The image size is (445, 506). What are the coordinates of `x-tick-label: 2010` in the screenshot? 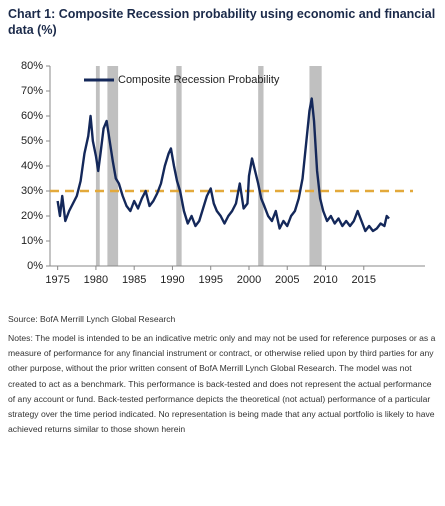 It's located at (325, 280).